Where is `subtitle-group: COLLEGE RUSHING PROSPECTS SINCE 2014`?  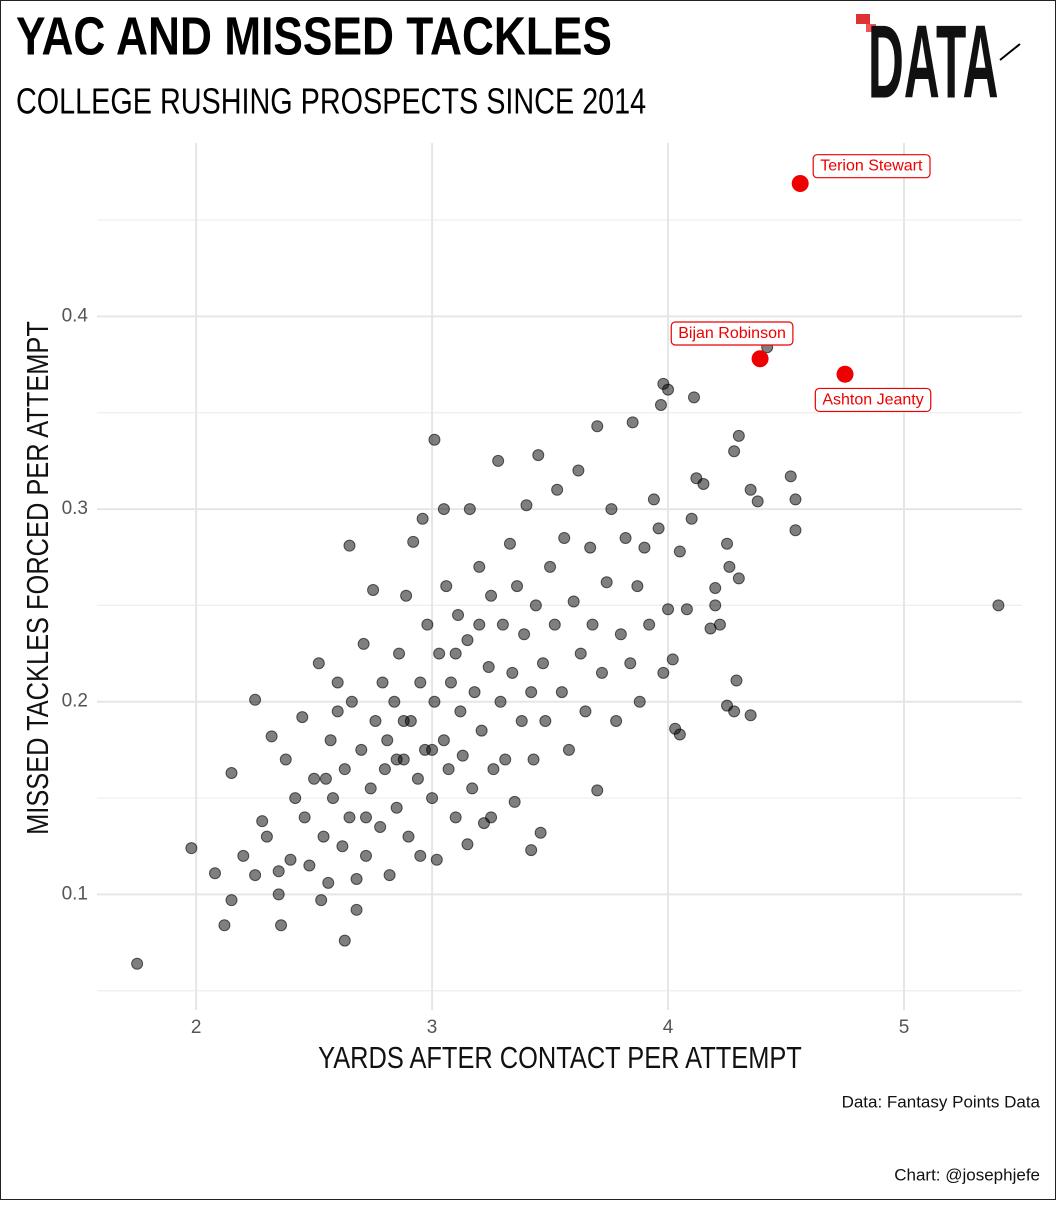
subtitle-group: COLLEGE RUSHING PROSPECTS SINCE 2014 is located at coordinates (331, 100).